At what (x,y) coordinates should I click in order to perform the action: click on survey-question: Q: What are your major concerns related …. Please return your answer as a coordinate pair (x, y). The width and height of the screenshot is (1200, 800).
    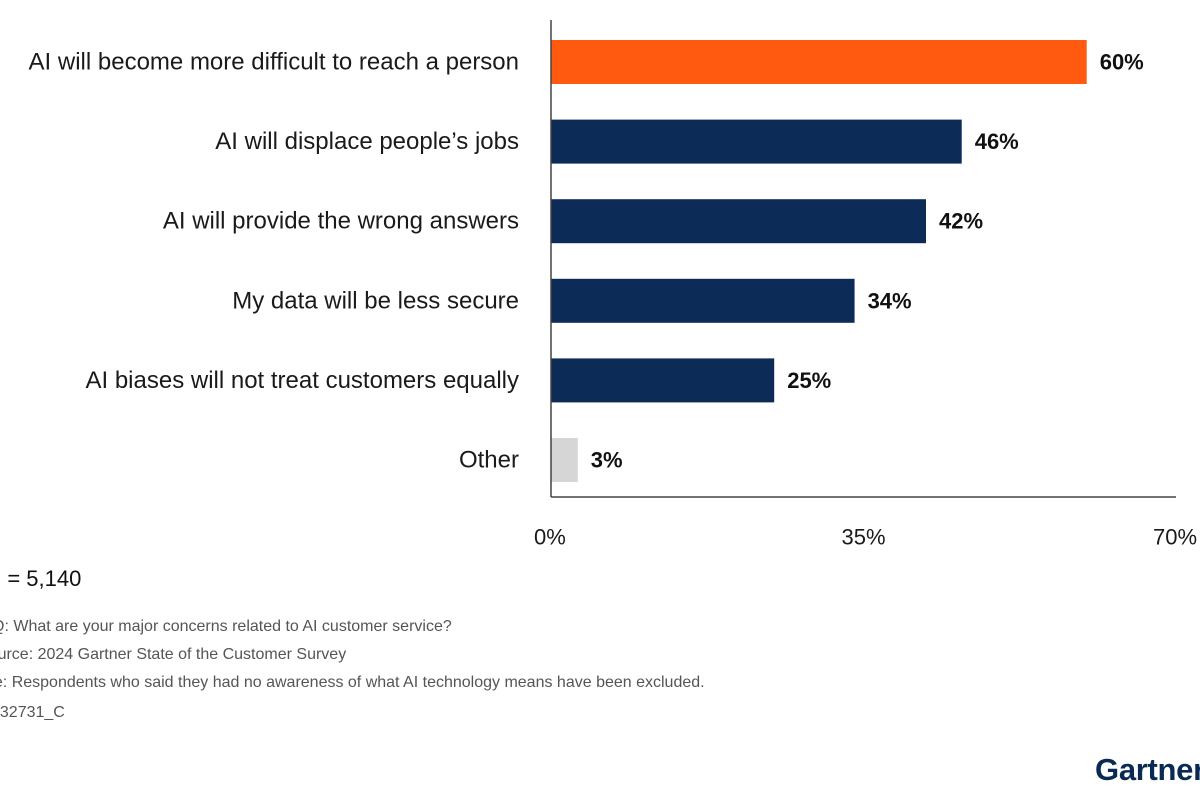
    Looking at the image, I should click on (226, 626).